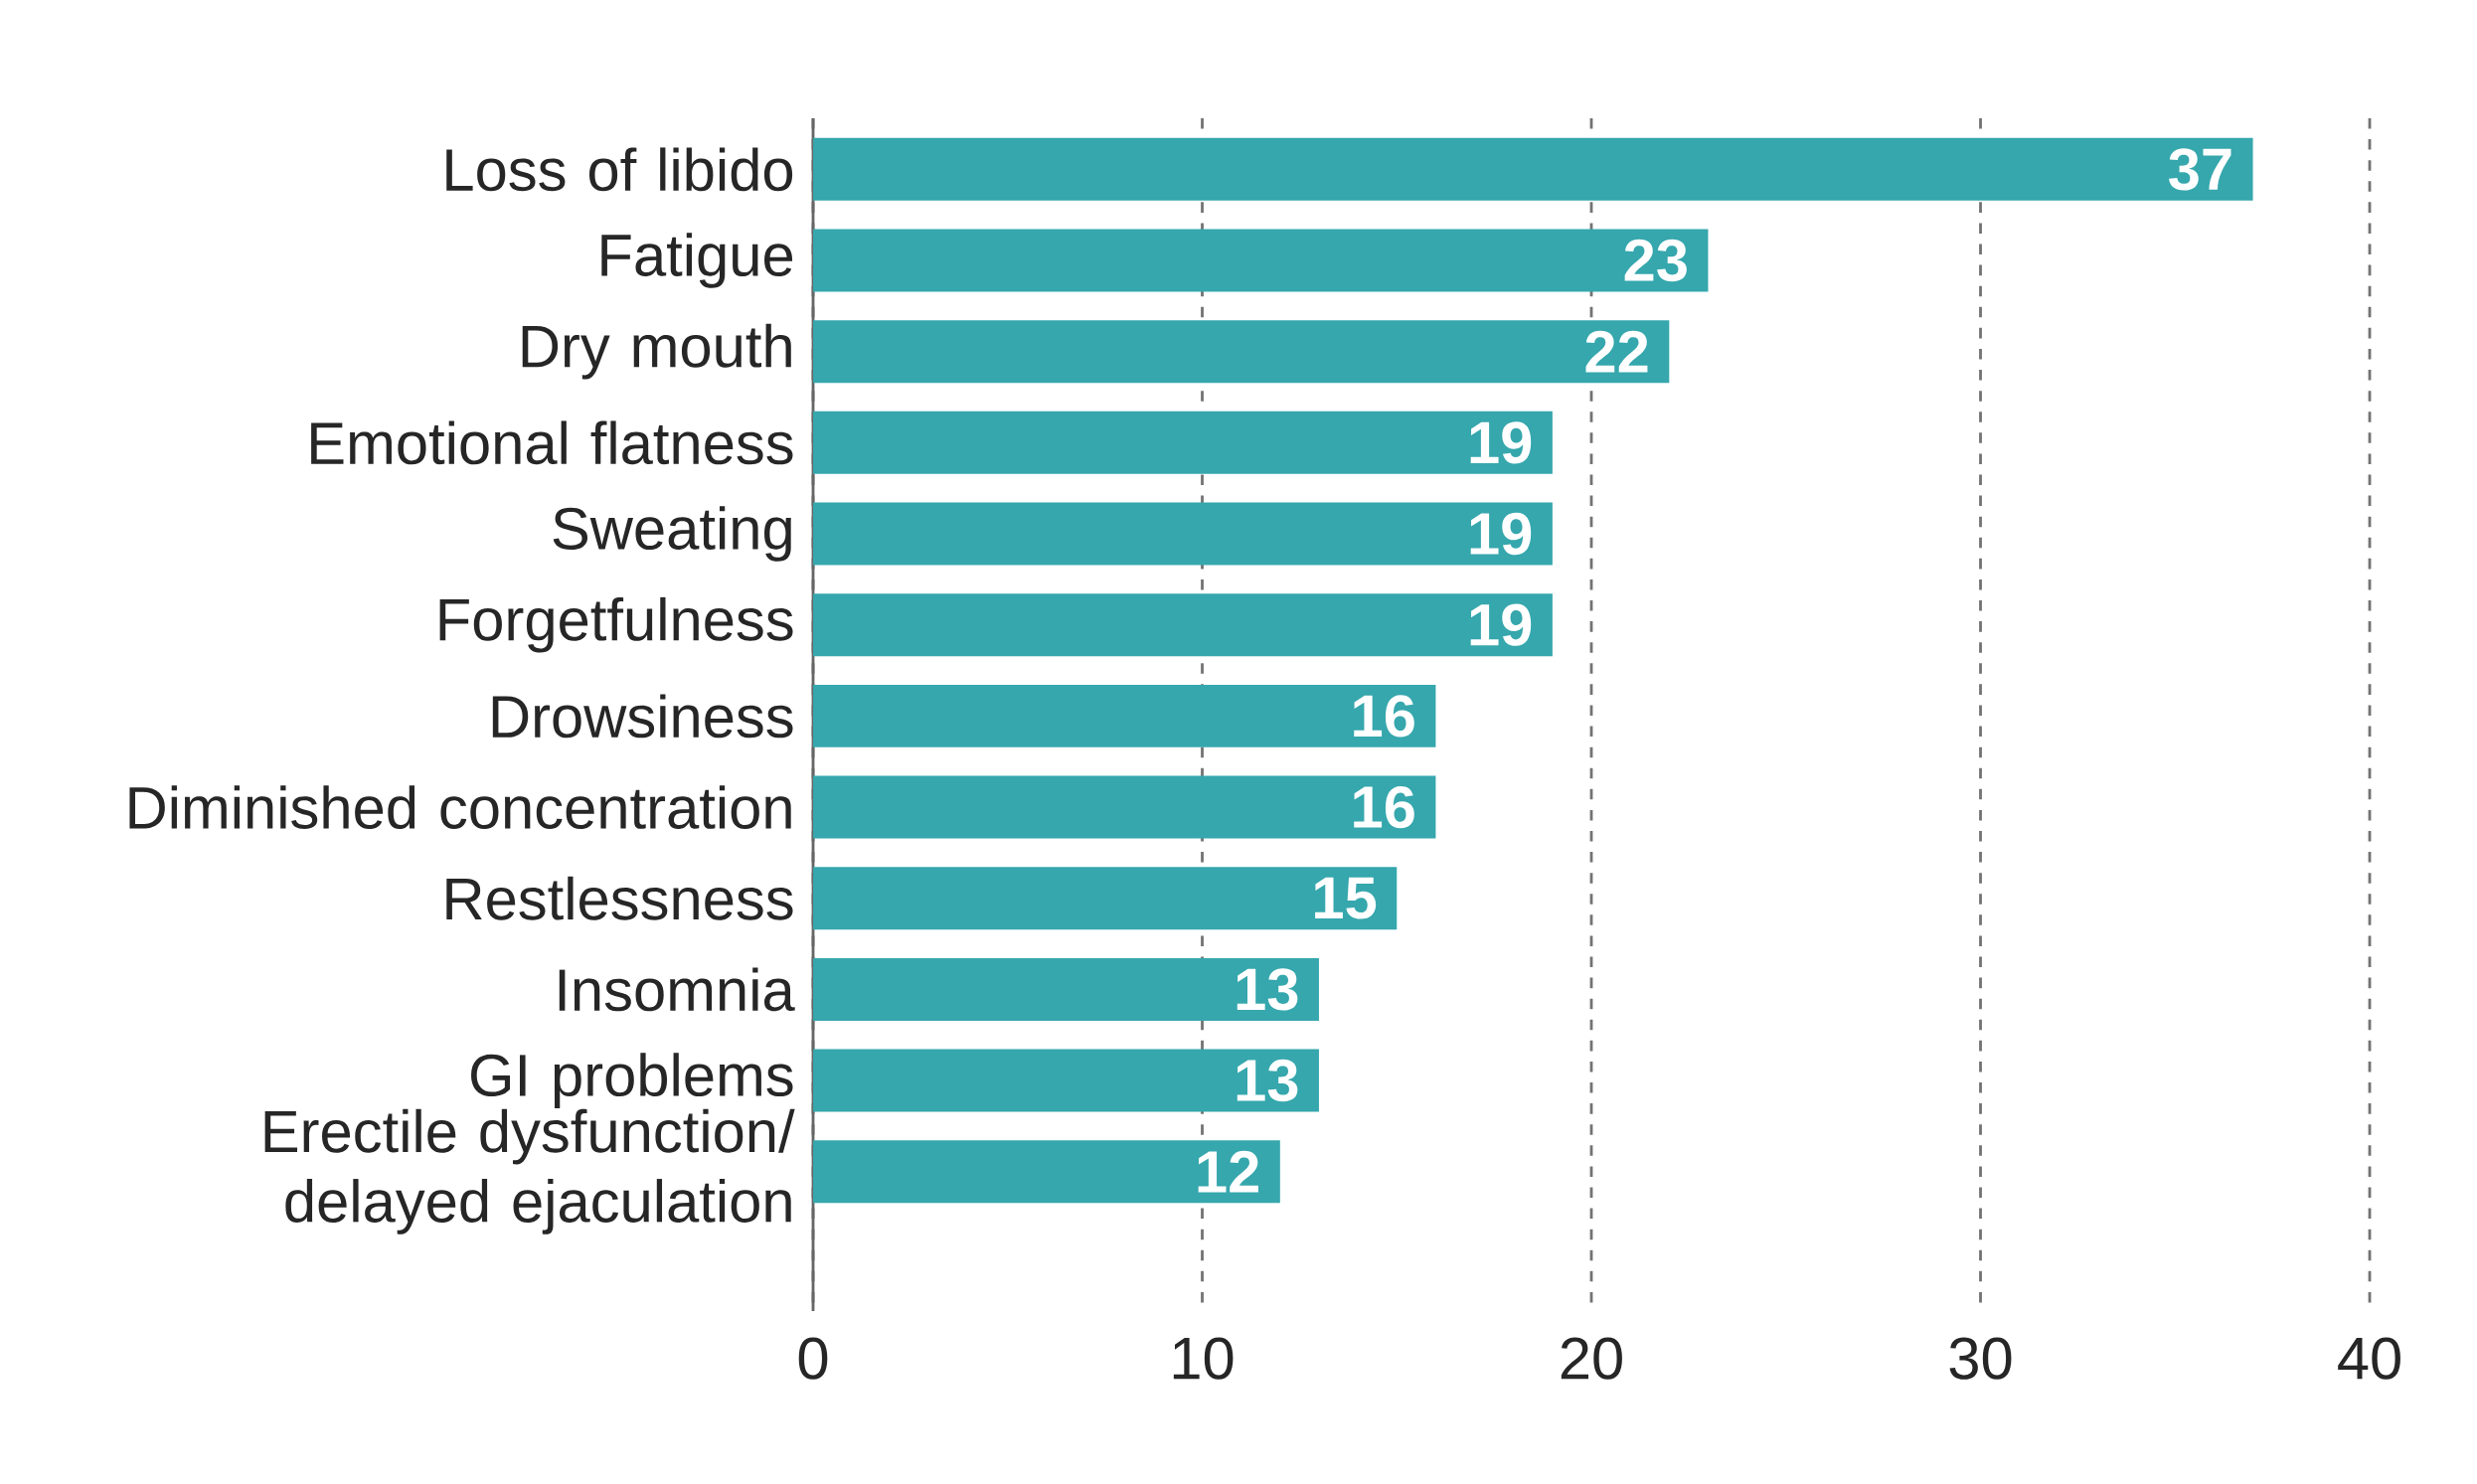 This screenshot has width=2477, height=1484. What do you see at coordinates (529, 1171) in the screenshot?
I see `y-tick-label: Erectile dysfunction/ delayed ejaculation` at bounding box center [529, 1171].